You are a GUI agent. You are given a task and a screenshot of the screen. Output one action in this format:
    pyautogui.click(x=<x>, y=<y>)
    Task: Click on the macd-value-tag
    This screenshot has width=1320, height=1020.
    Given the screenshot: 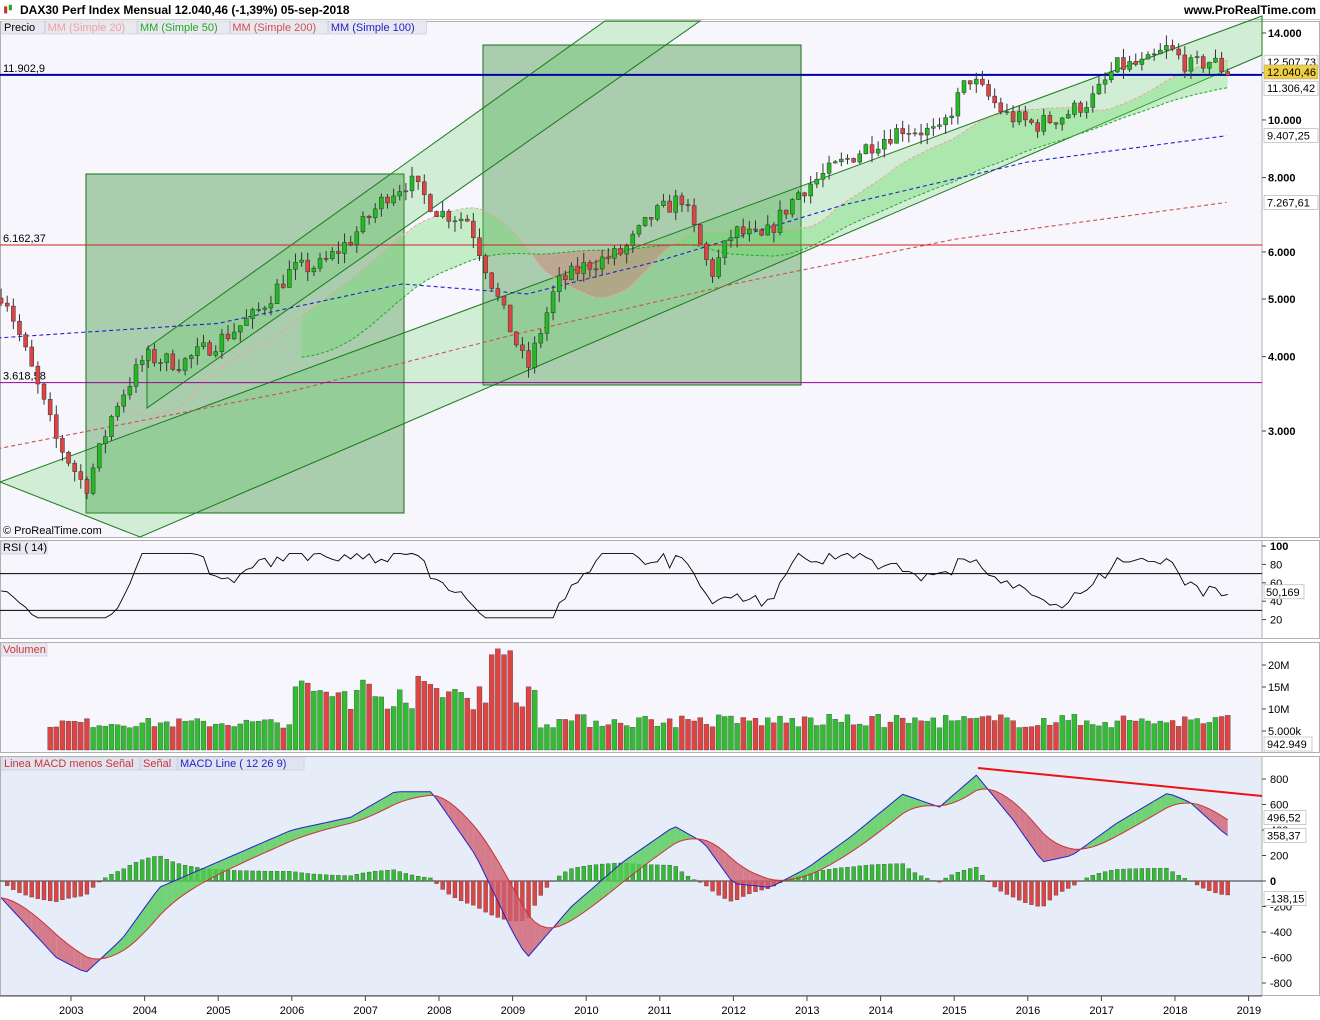 What is the action you would take?
    pyautogui.click(x=1285, y=898)
    